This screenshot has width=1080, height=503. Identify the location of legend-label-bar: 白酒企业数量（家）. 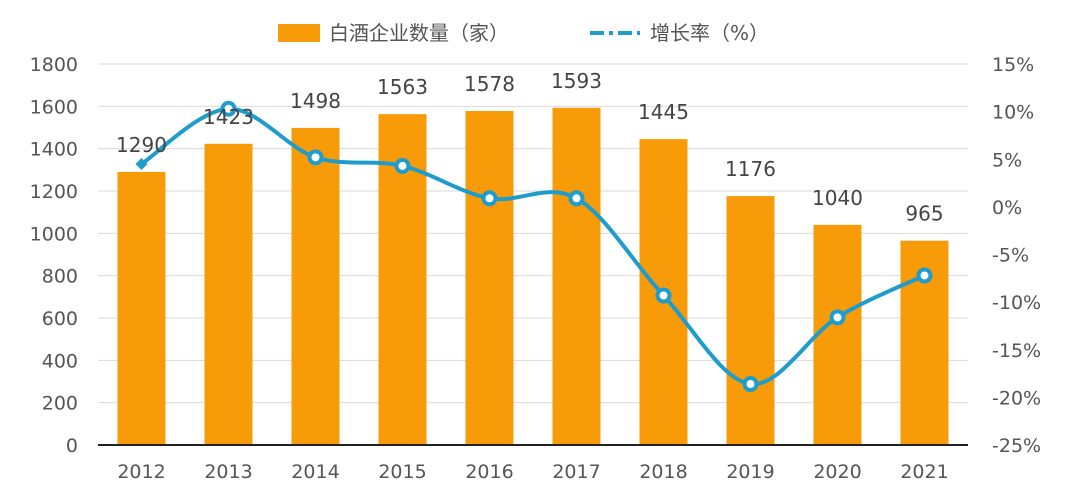
(419, 33).